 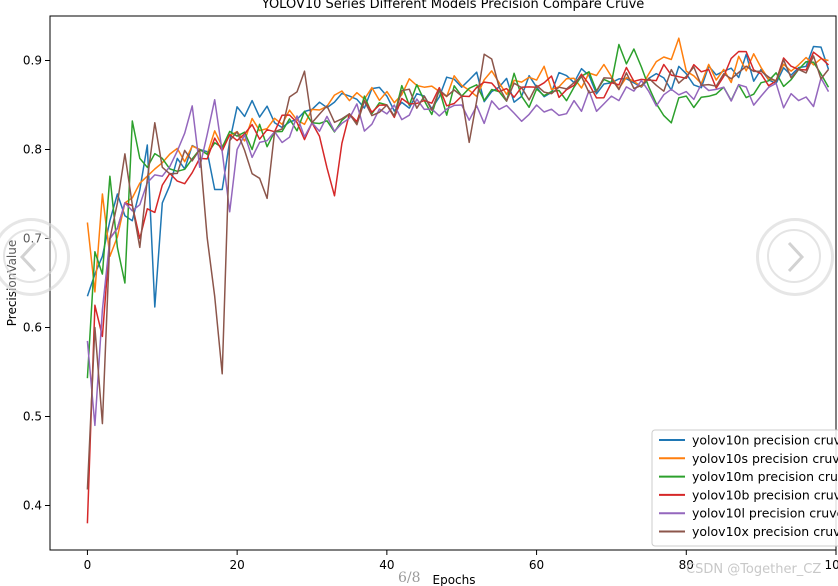 I want to click on x-tick-label: 60, so click(x=536, y=565).